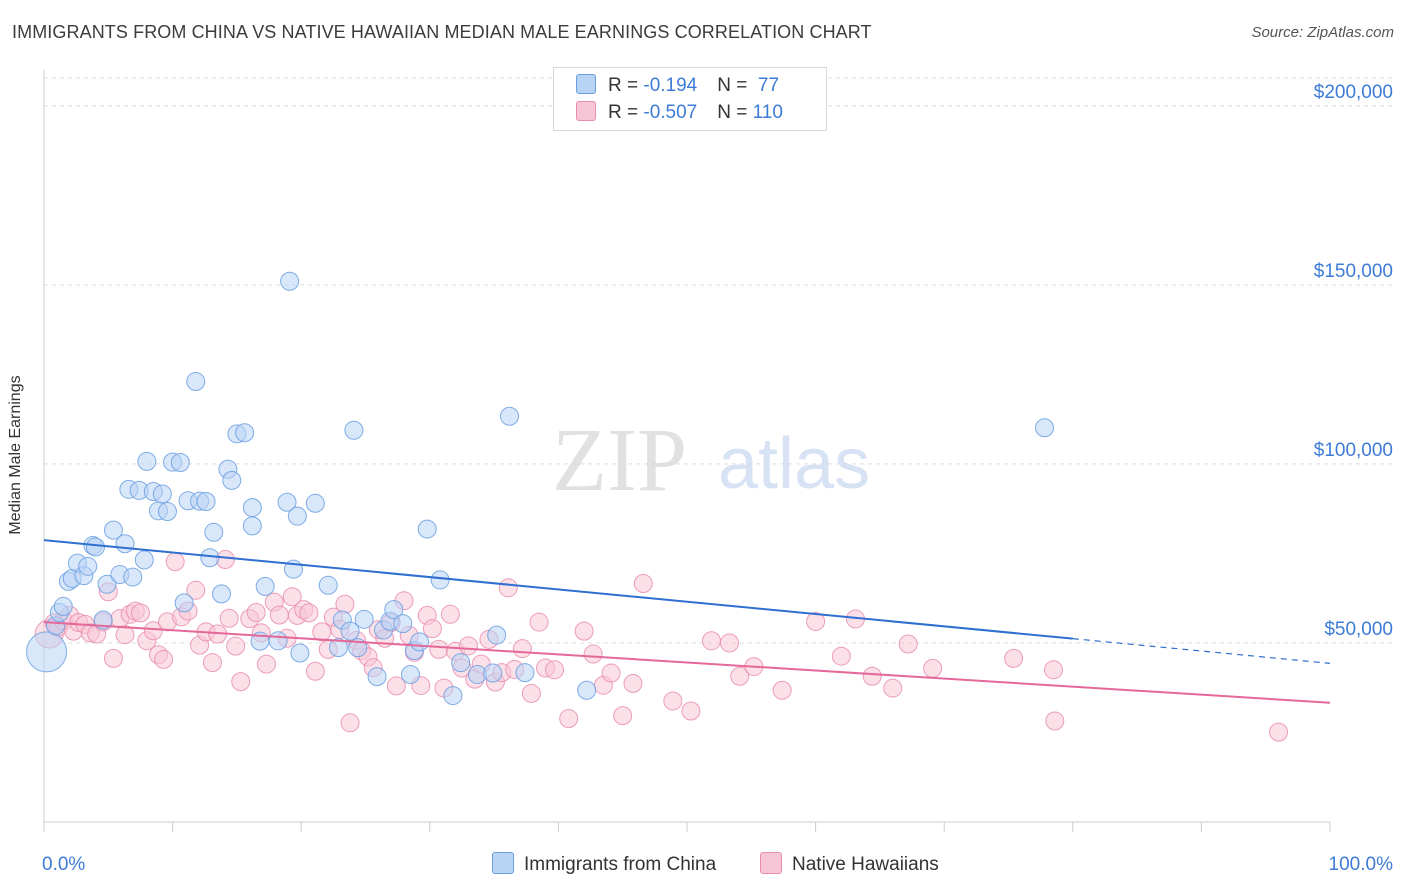 This screenshot has width=1406, height=892. I want to click on legend-n-label: N =, so click(735, 112).